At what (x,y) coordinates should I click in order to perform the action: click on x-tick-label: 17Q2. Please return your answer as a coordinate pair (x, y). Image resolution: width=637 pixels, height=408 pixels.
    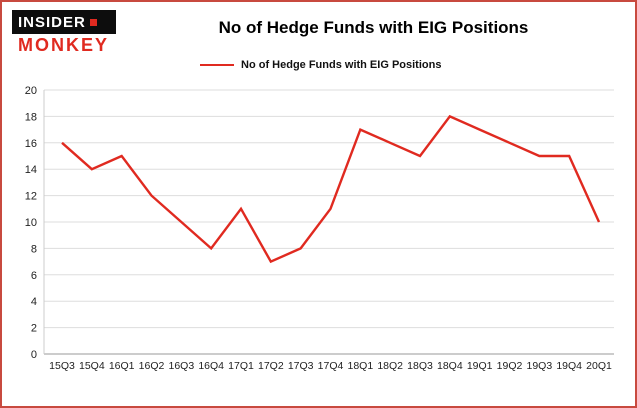
    Looking at the image, I should click on (271, 366).